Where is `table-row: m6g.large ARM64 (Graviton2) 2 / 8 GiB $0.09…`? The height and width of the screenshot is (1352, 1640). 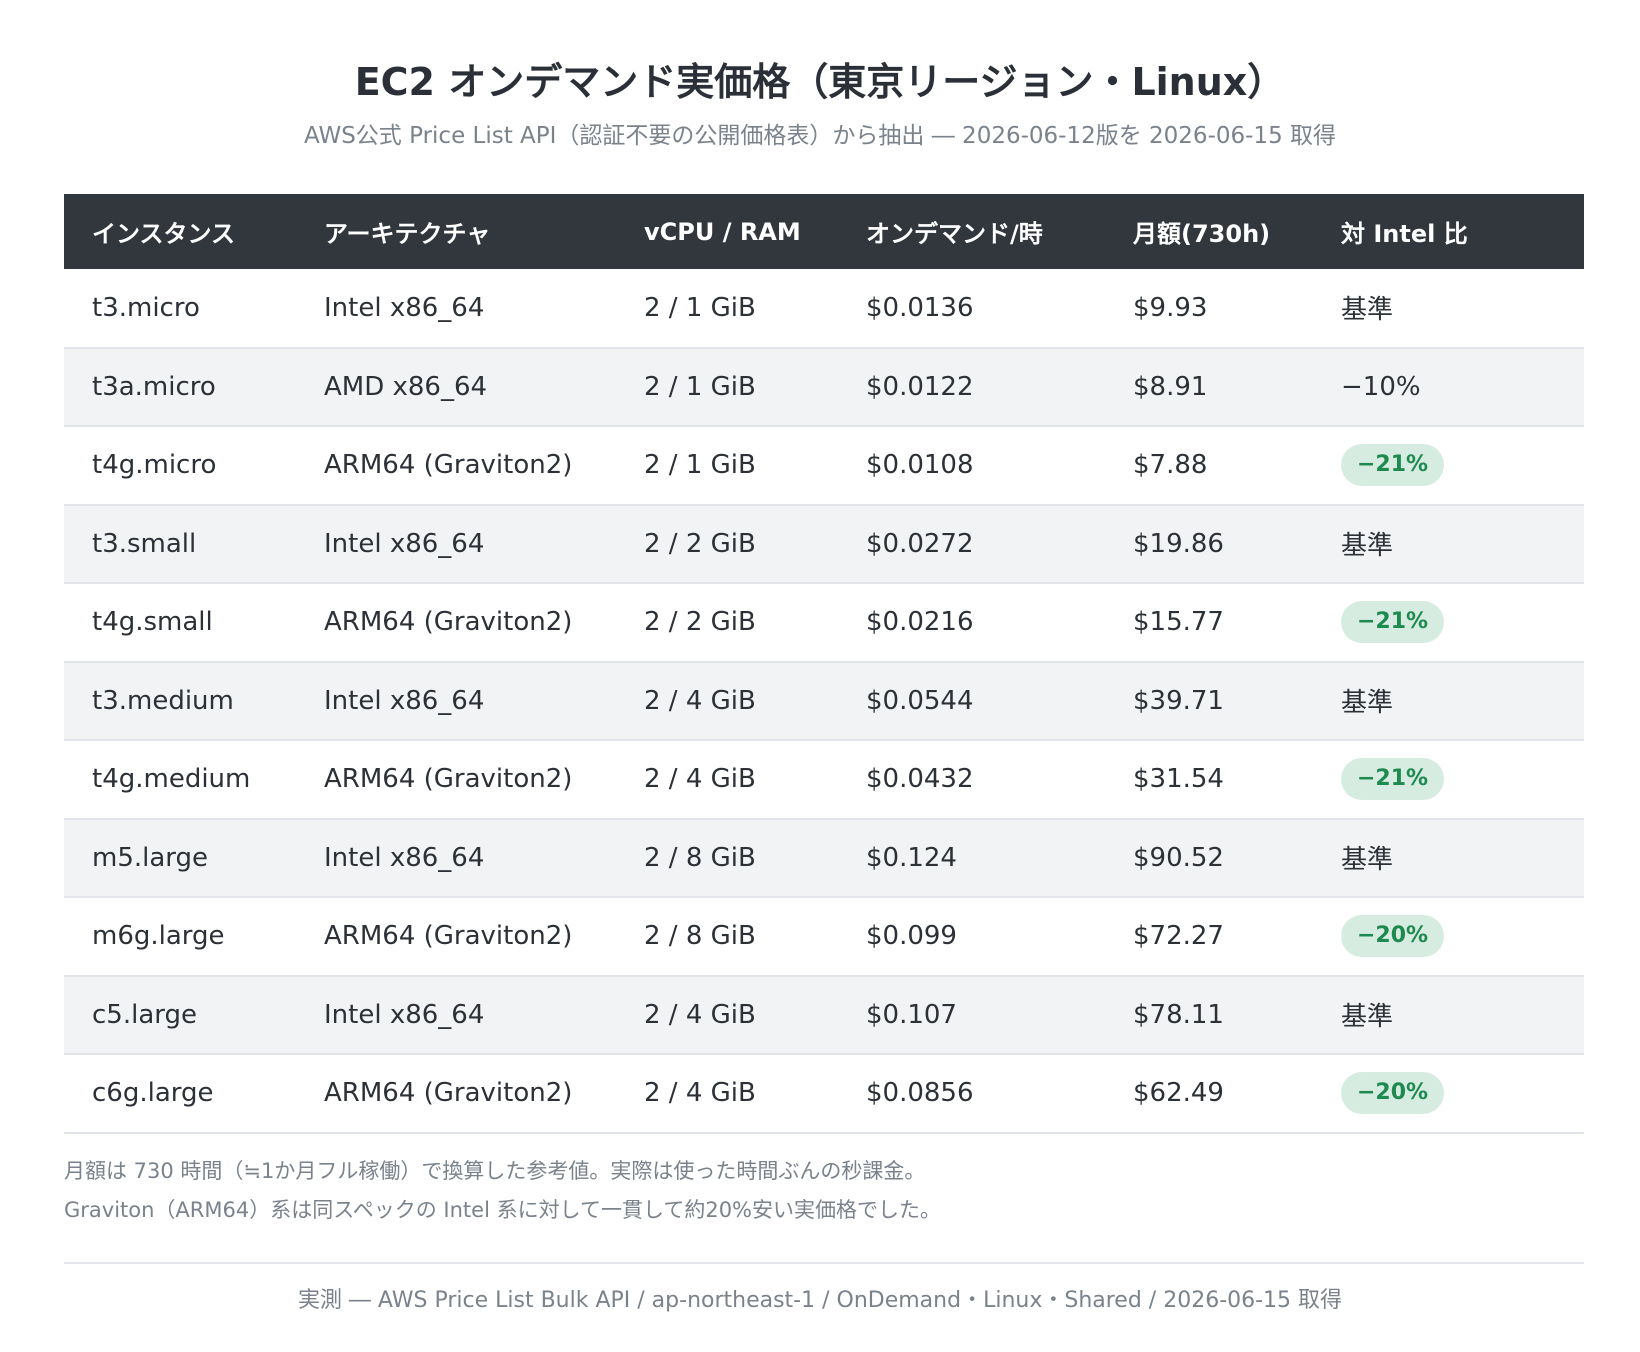 table-row: m6g.large ARM64 (Graviton2) 2 / 8 GiB $0.09… is located at coordinates (824, 937).